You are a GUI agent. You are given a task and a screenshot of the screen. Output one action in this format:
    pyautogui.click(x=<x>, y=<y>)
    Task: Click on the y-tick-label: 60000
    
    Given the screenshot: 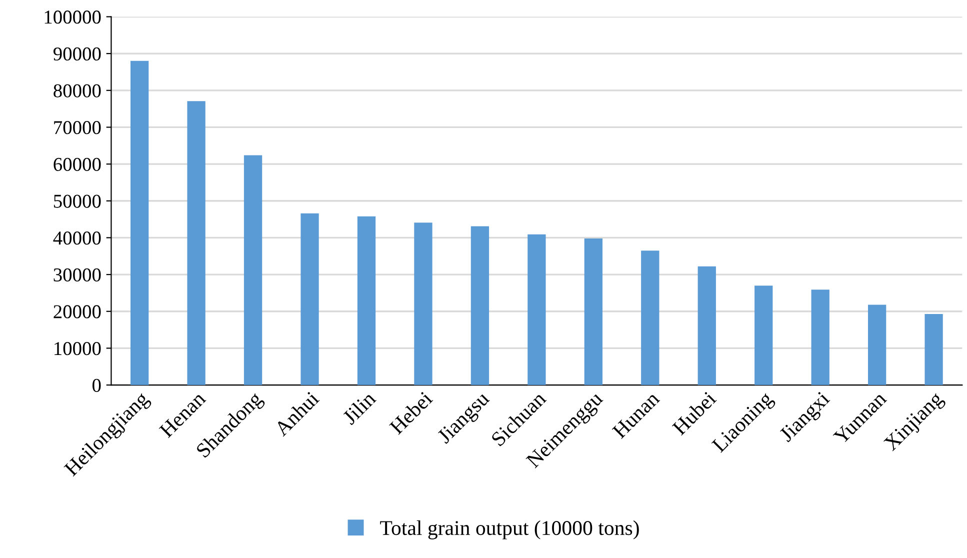 What is the action you would take?
    pyautogui.click(x=77, y=164)
    